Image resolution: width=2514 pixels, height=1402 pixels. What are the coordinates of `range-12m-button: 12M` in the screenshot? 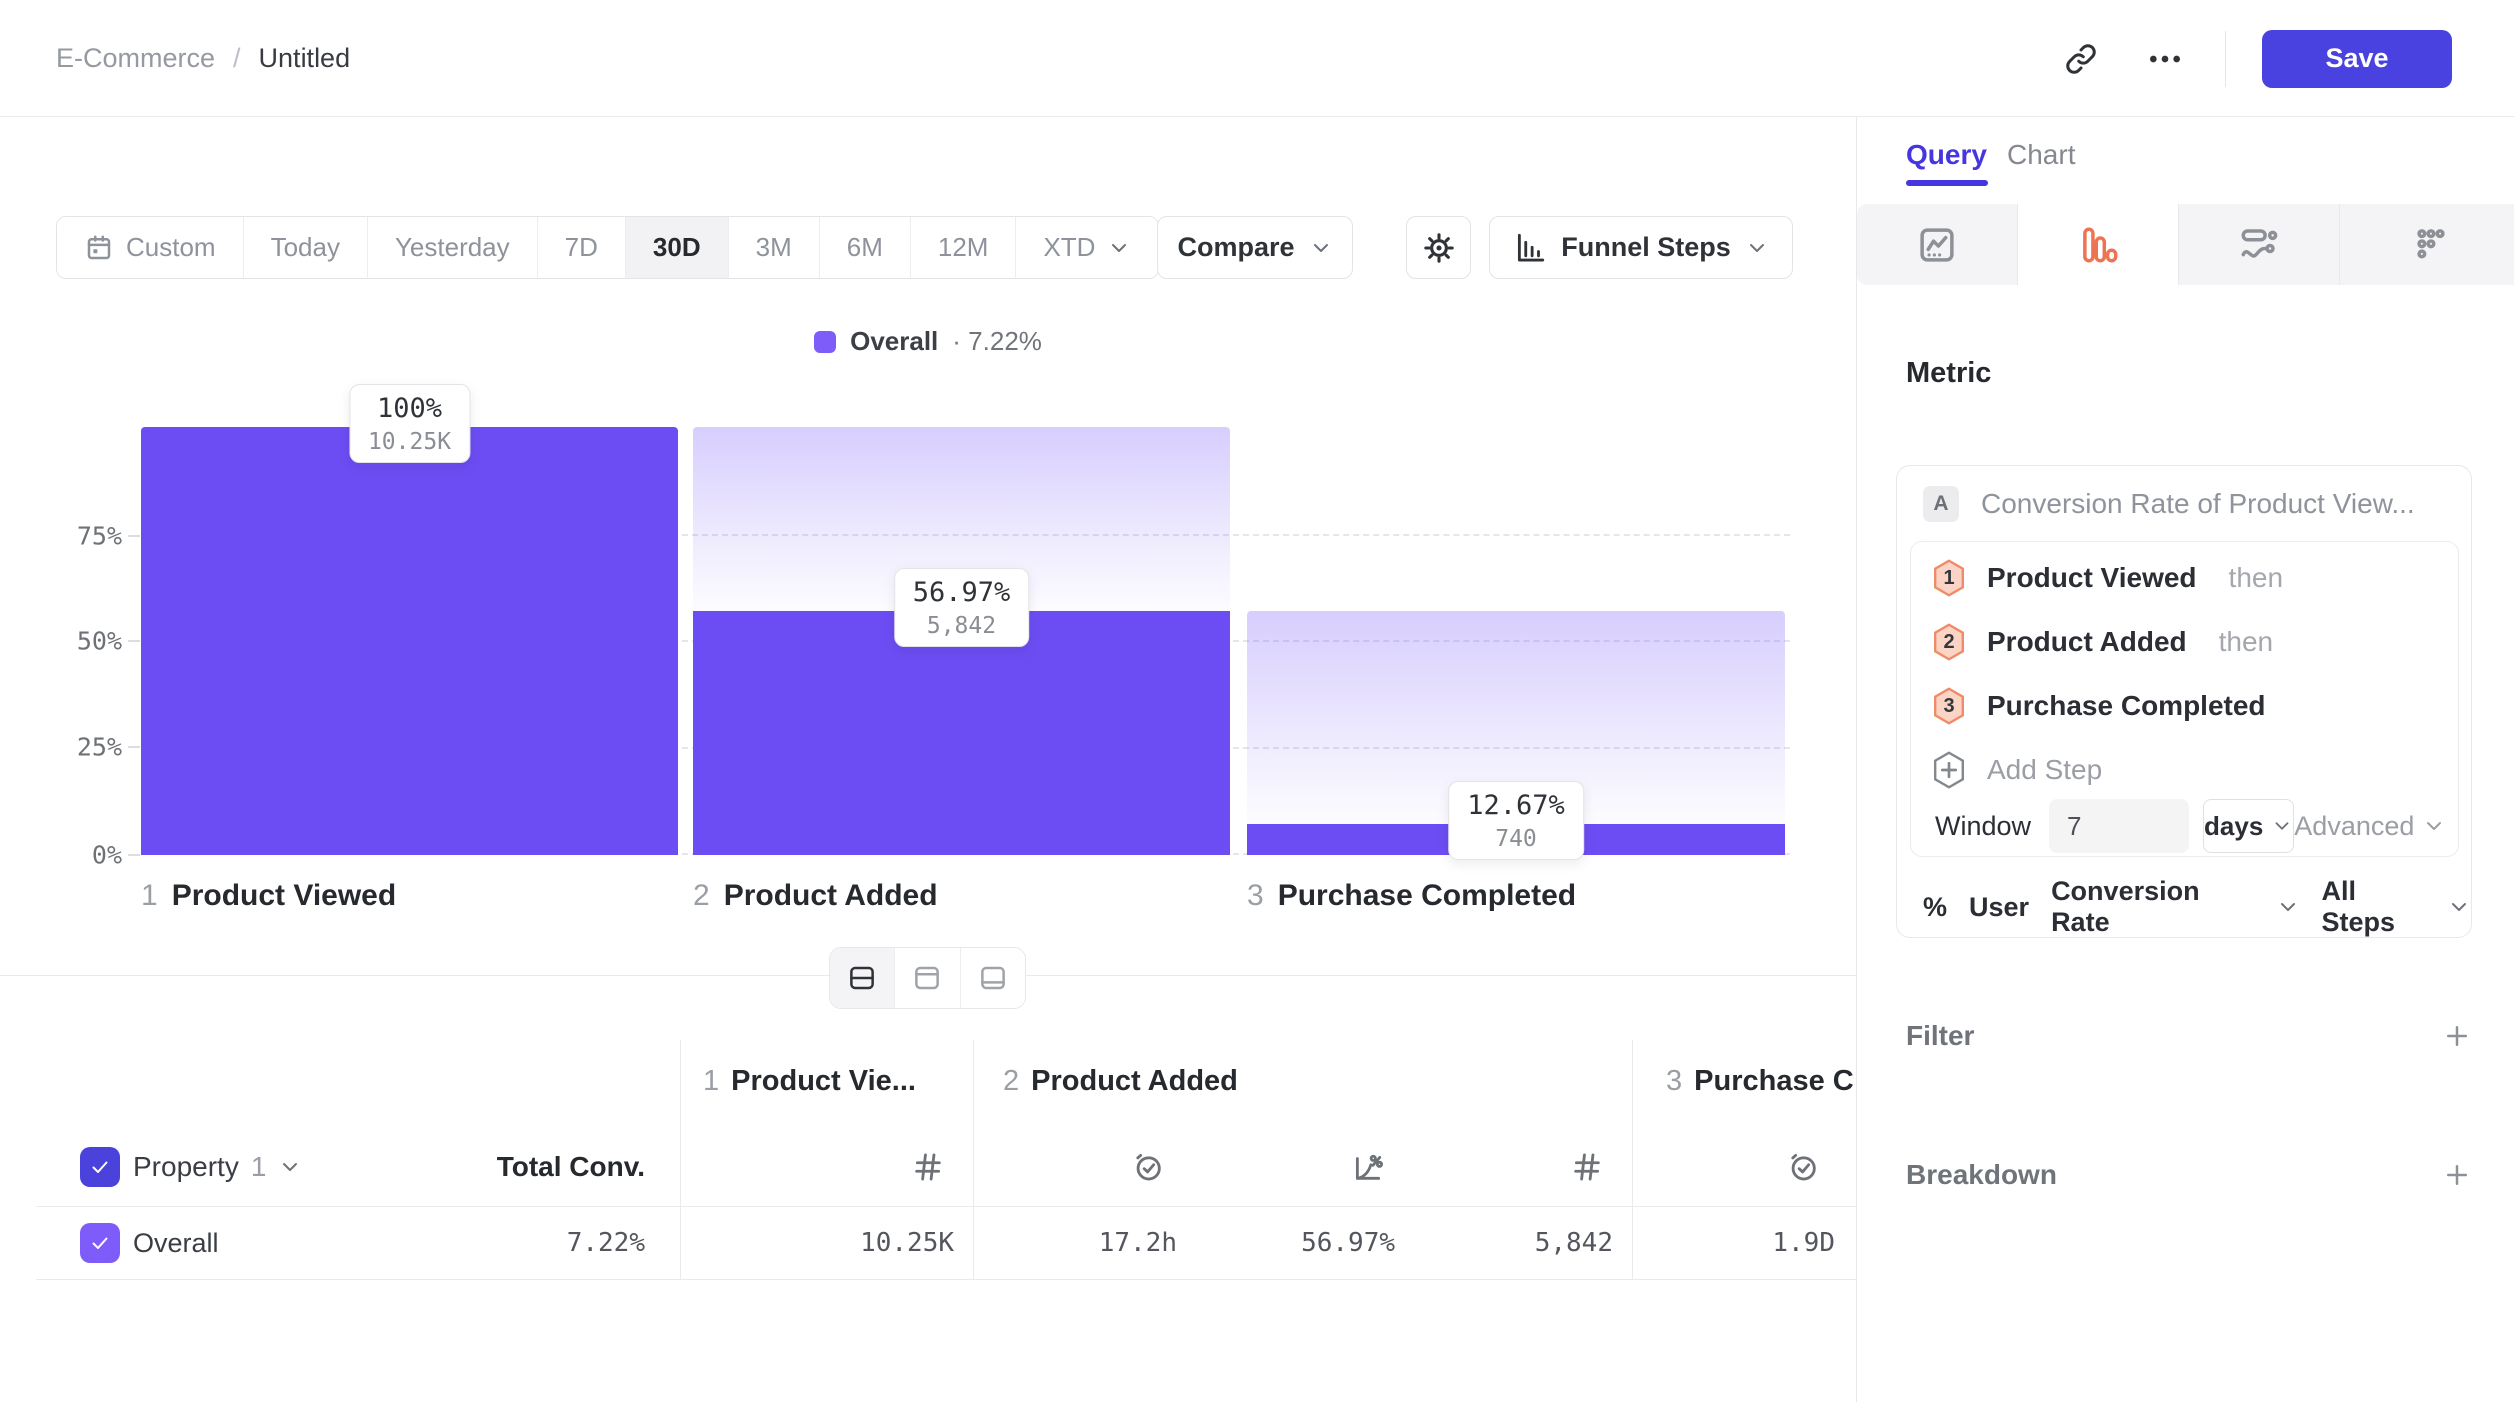 It's located at (963, 247).